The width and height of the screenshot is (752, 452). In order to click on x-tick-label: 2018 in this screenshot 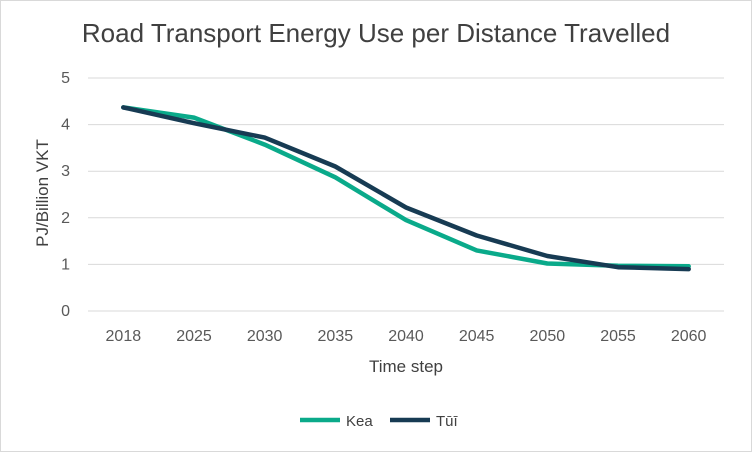, I will do `click(124, 336)`.